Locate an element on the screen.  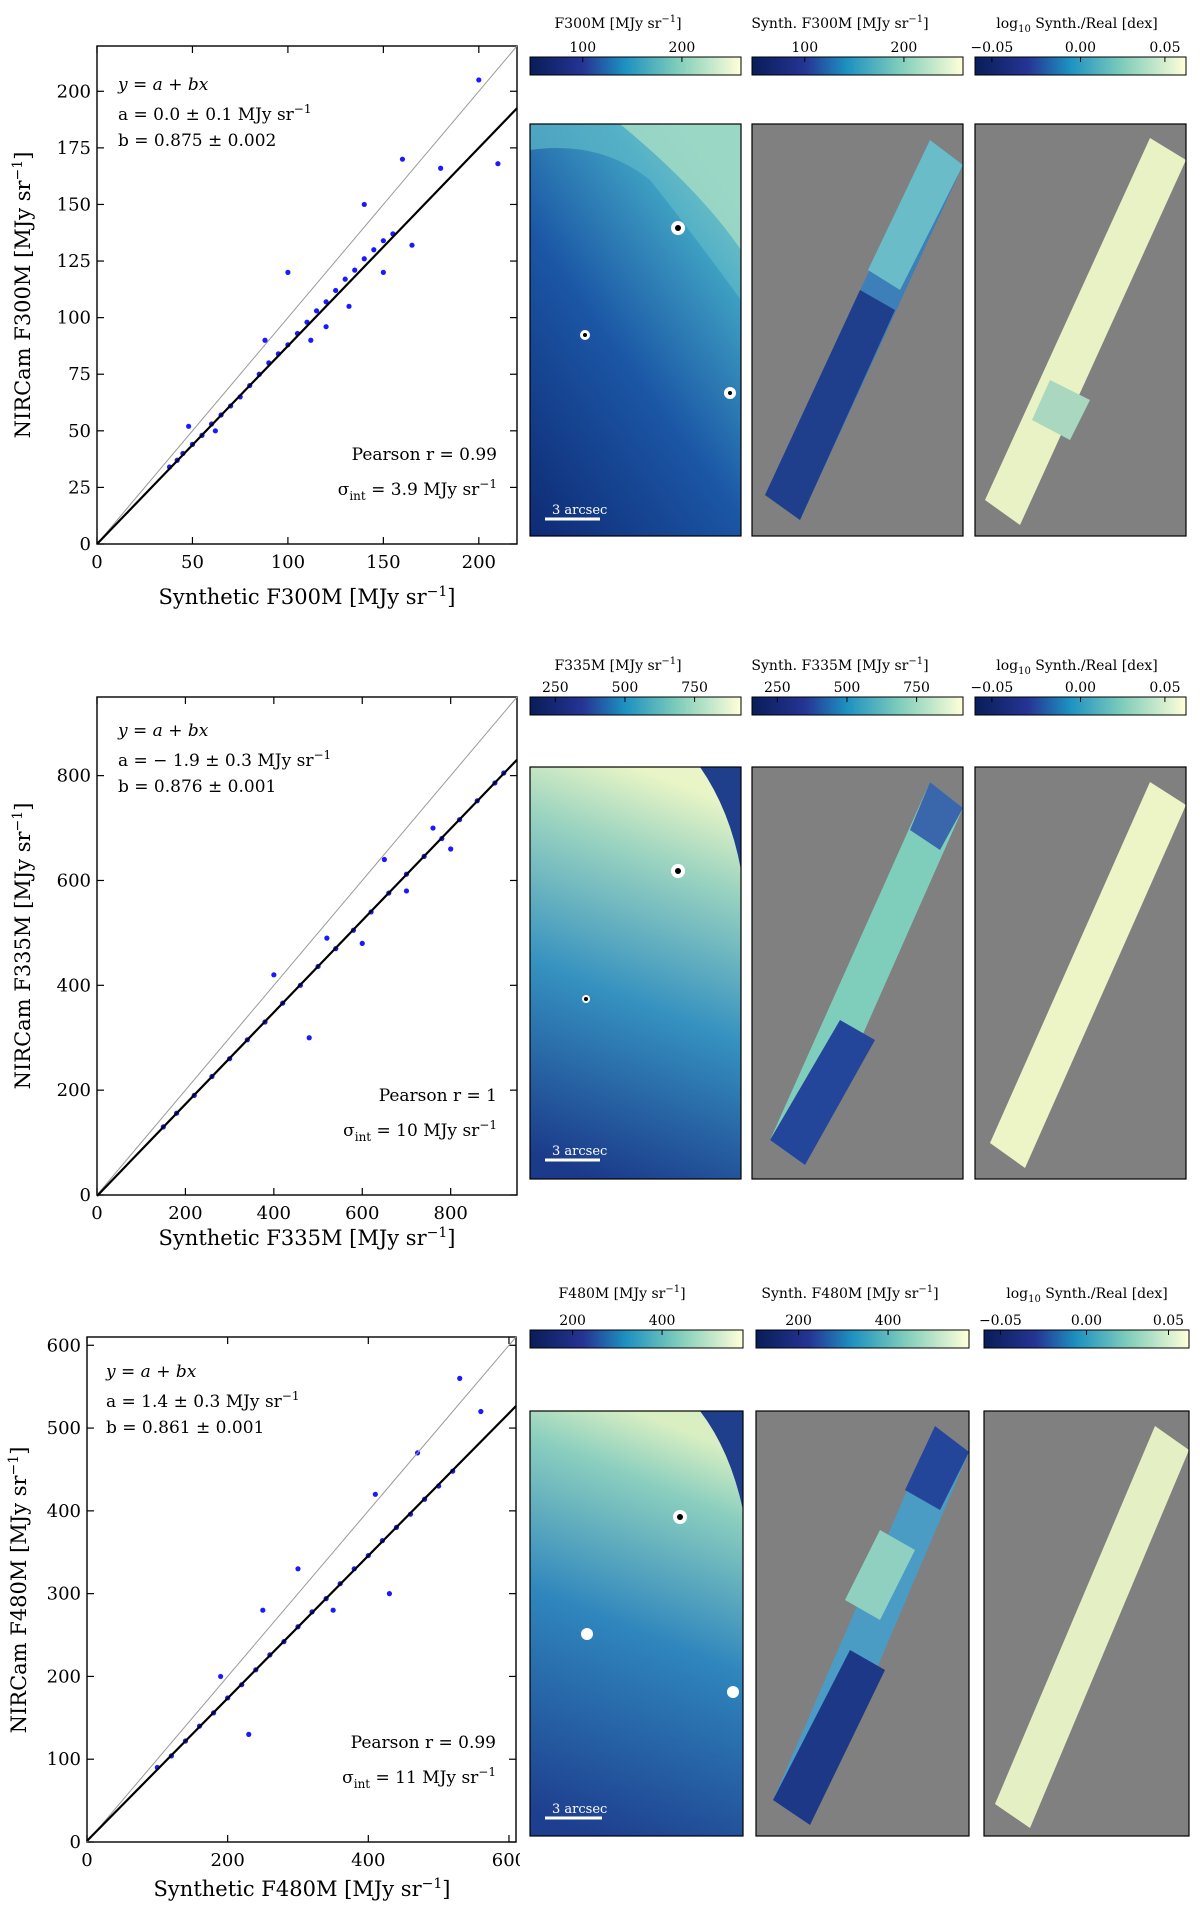
colorbar-ticks-real: 250 500 750 is located at coordinates (625, 691).